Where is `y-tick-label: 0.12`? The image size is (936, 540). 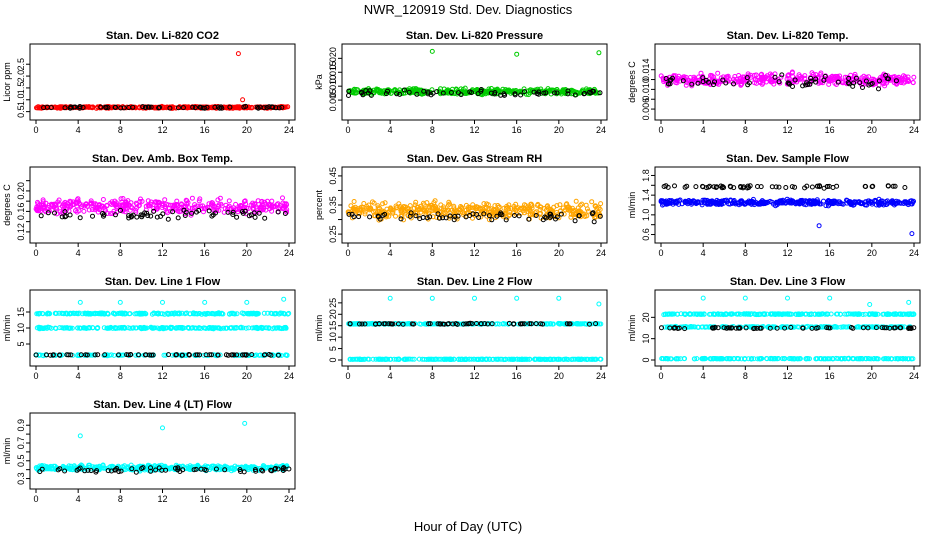
y-tick-label: 0.12 is located at coordinates (21, 232).